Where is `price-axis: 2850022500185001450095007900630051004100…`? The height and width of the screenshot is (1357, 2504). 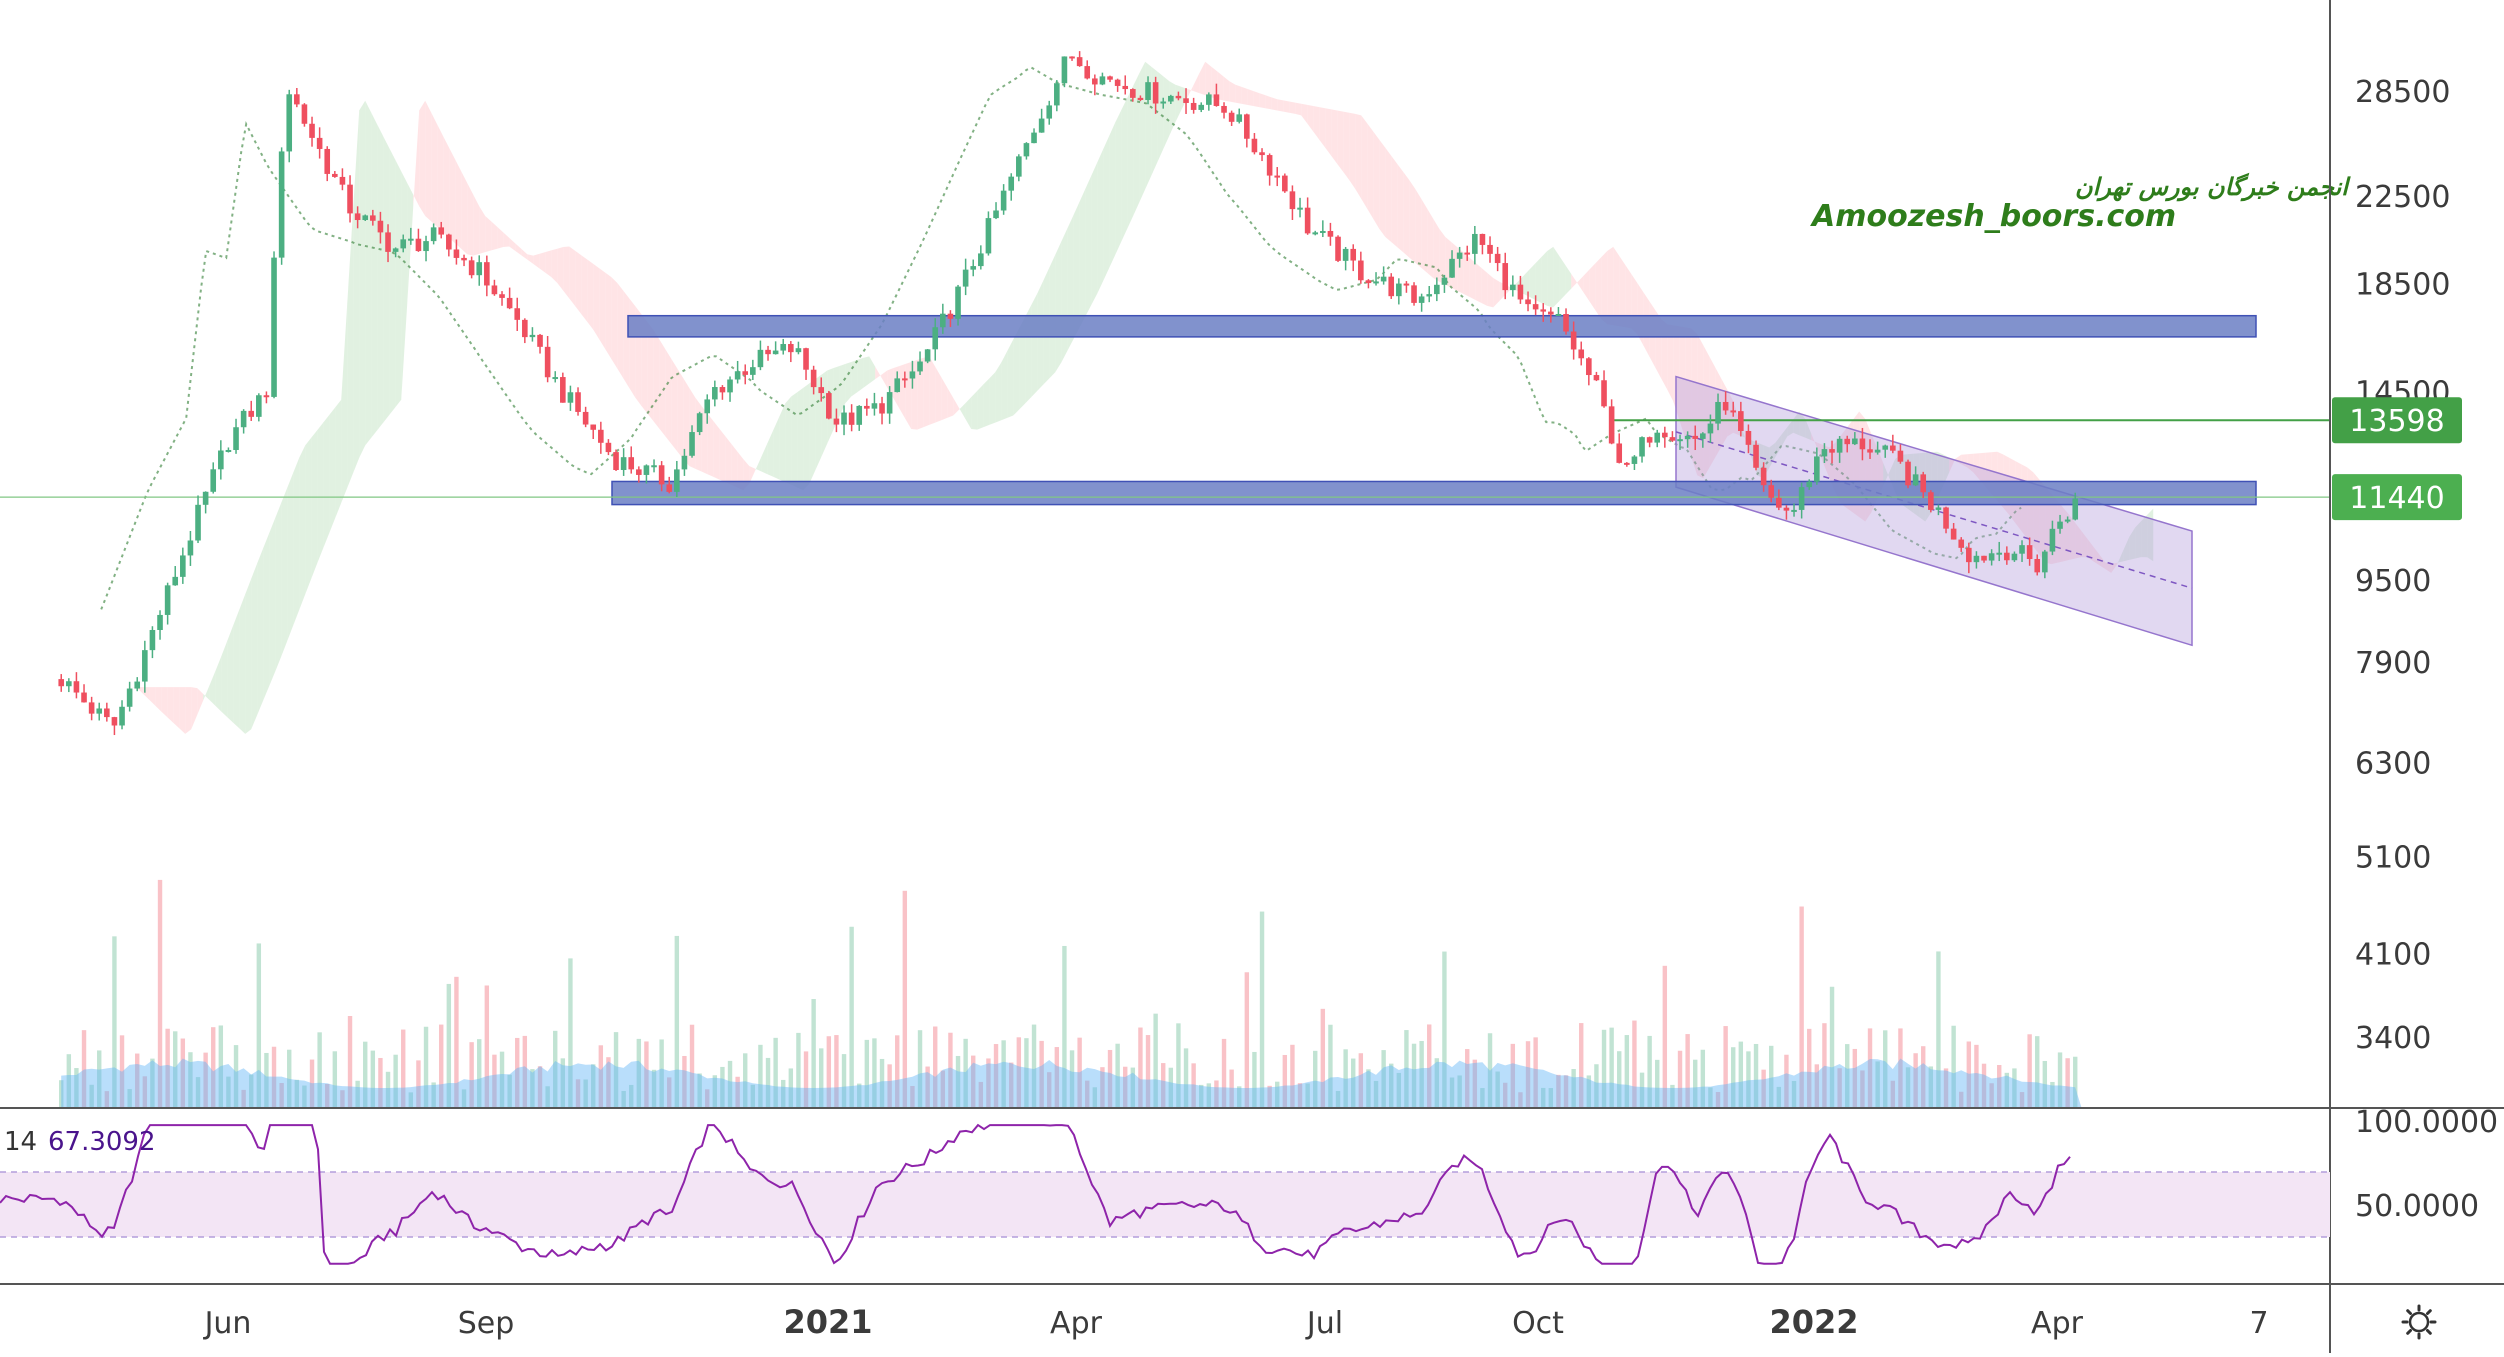 price-axis: 2850022500185001450095007900630051004100… is located at coordinates (2402, 565).